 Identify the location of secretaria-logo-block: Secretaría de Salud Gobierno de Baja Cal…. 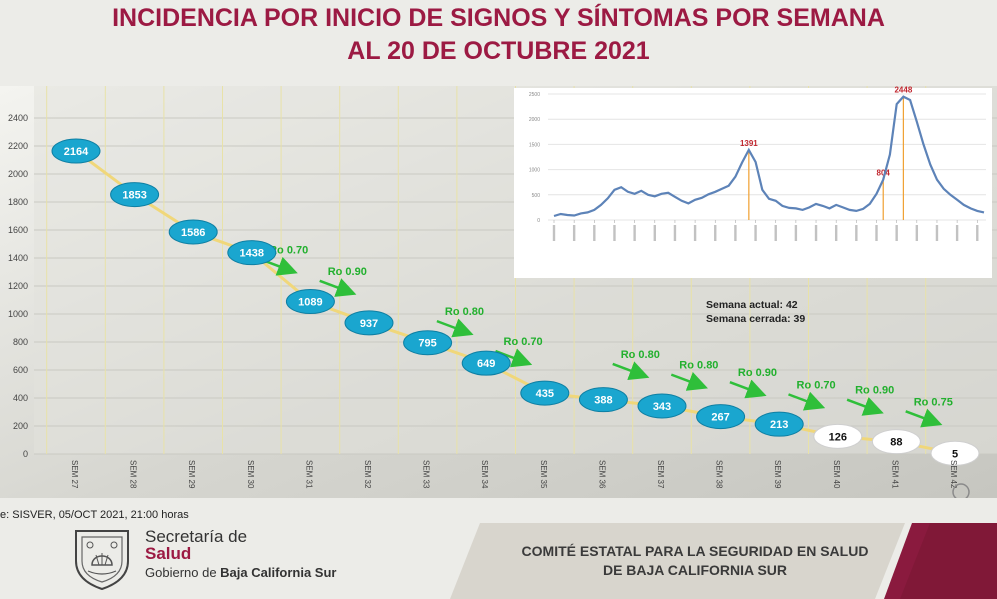
(216, 558).